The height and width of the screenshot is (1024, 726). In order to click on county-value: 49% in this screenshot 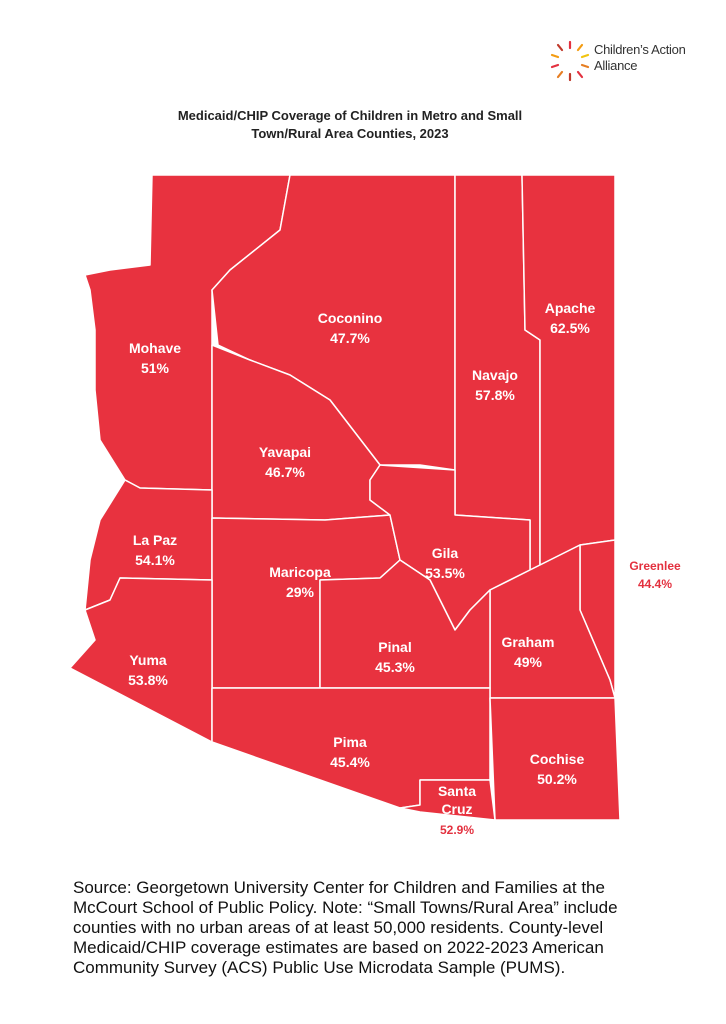, I will do `click(528, 662)`.